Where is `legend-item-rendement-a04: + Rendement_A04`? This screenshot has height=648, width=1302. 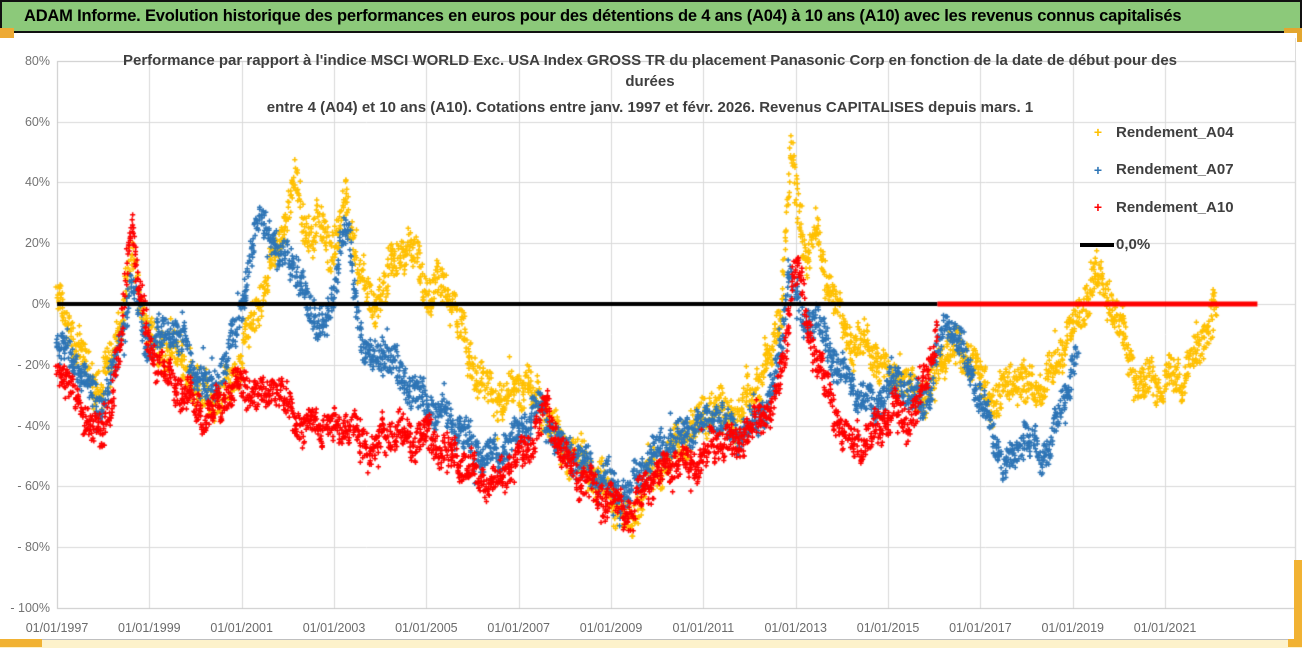 legend-item-rendement-a04: + Rendement_A04 is located at coordinates (1157, 132).